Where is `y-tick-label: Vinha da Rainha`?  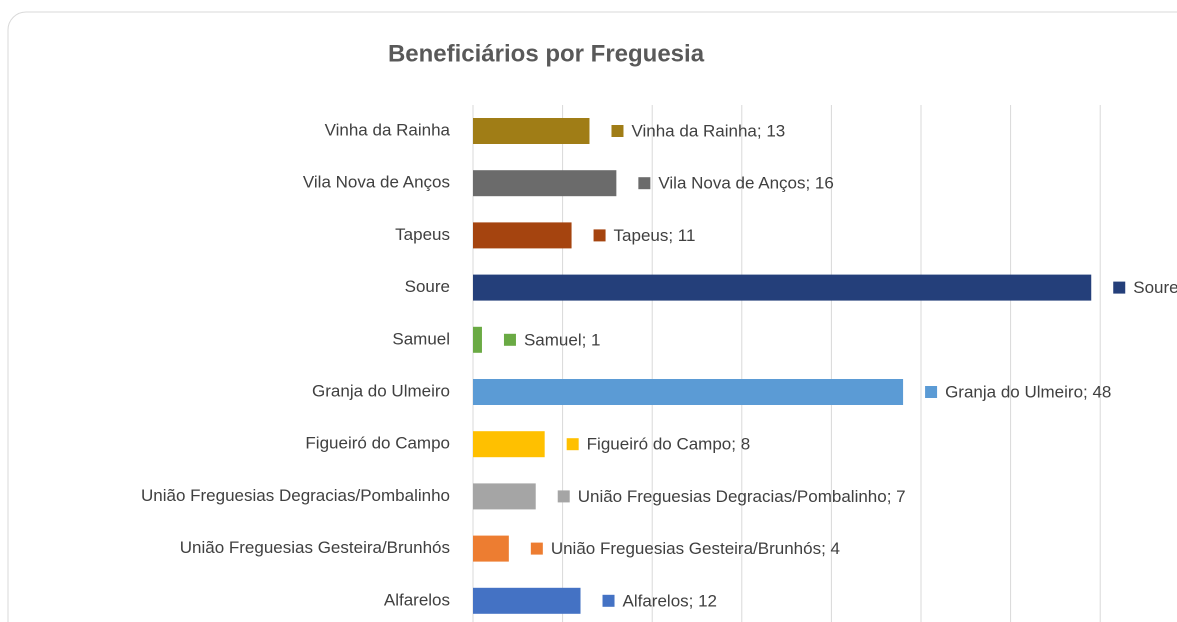
y-tick-label: Vinha da Rainha is located at coordinates (388, 129).